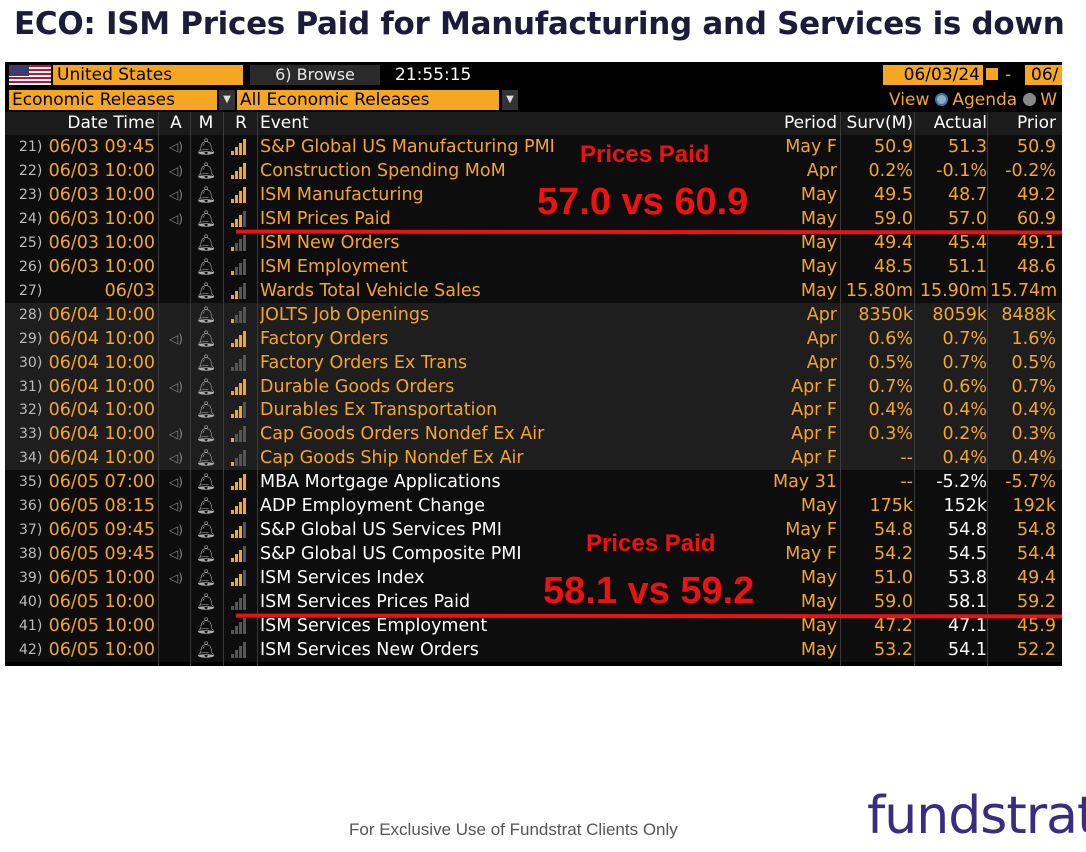 This screenshot has width=1086, height=852. What do you see at coordinates (324, 338) in the screenshot?
I see `row-event: Factory Orders` at bounding box center [324, 338].